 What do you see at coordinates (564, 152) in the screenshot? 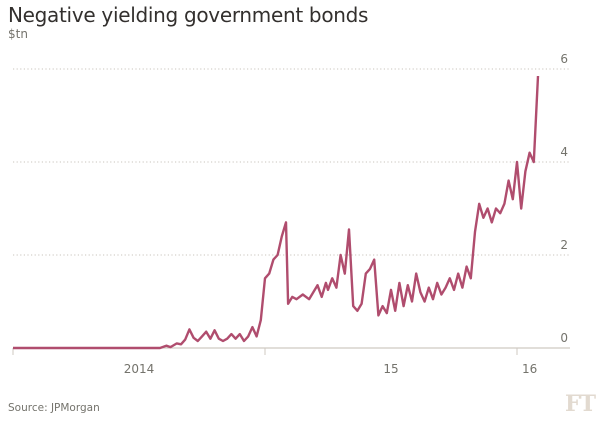
I see `y-tick-label: 4` at bounding box center [564, 152].